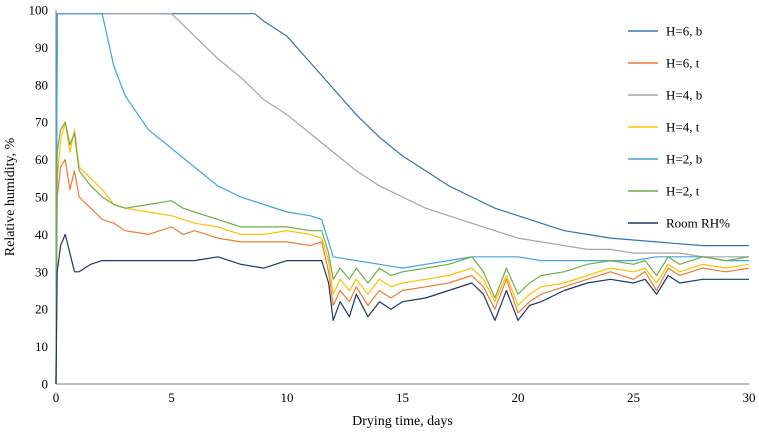 The width and height of the screenshot is (759, 433). What do you see at coordinates (698, 223) in the screenshot?
I see `legend-label-6: Room RH%` at bounding box center [698, 223].